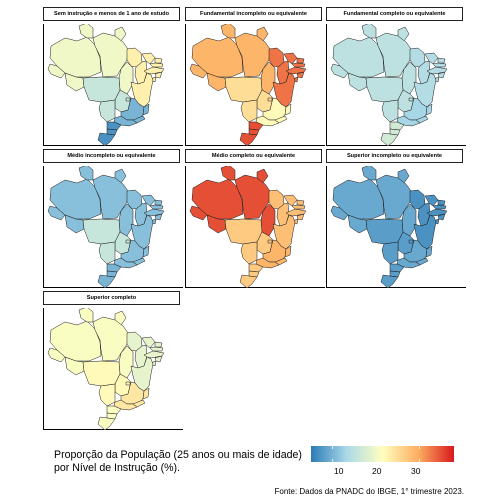  Describe the element at coordinates (382, 454) in the screenshot. I see `colorbar` at that location.